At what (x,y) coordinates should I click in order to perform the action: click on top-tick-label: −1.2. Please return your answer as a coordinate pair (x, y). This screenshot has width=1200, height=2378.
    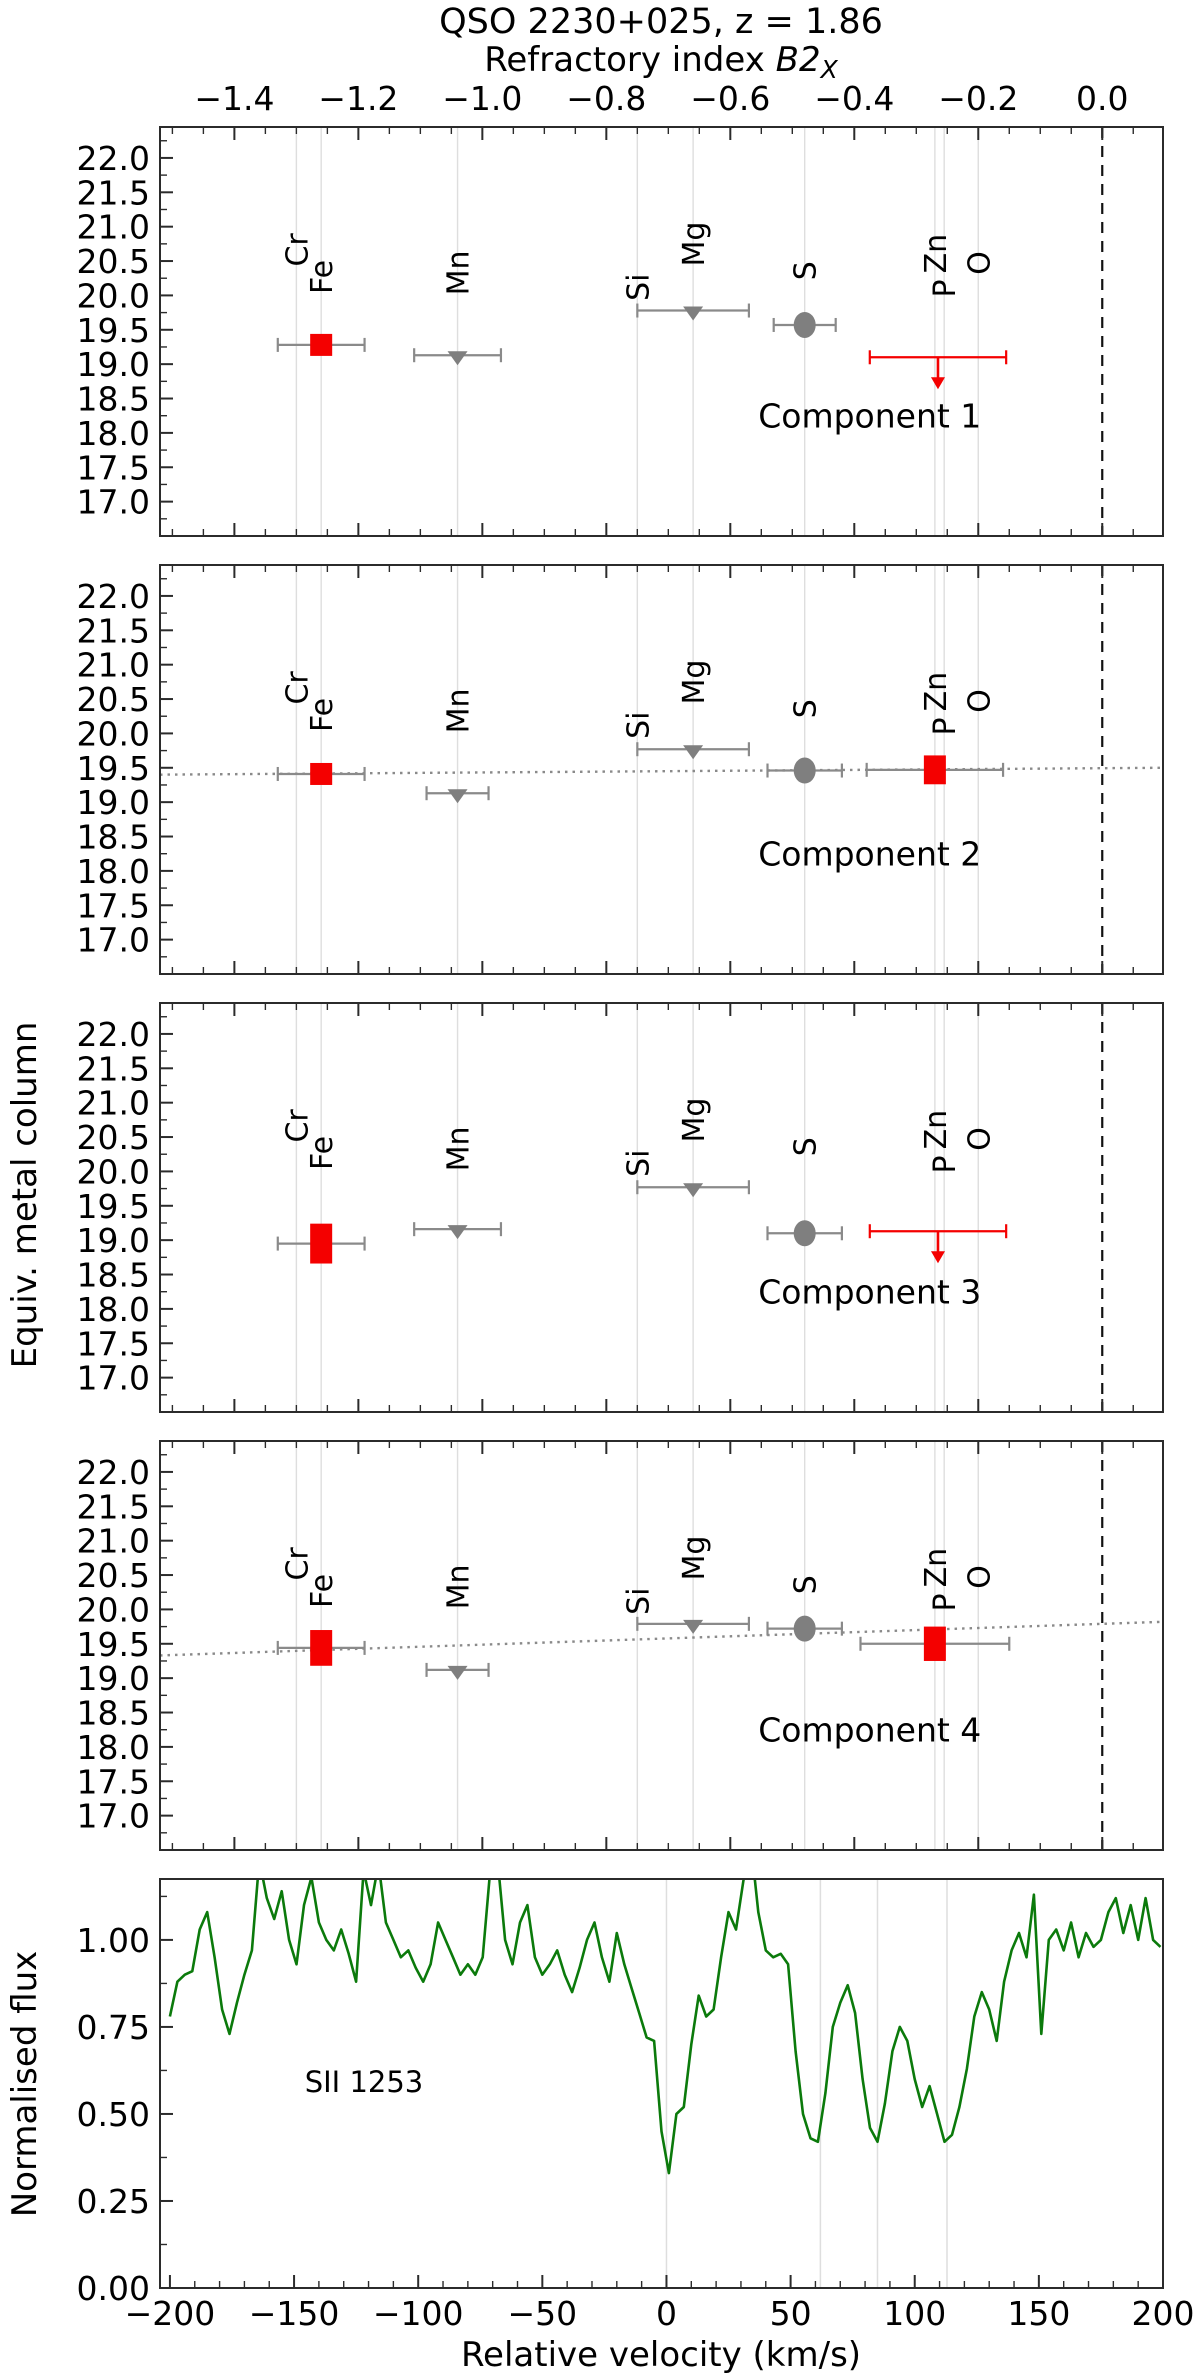
    Looking at the image, I should click on (358, 98).